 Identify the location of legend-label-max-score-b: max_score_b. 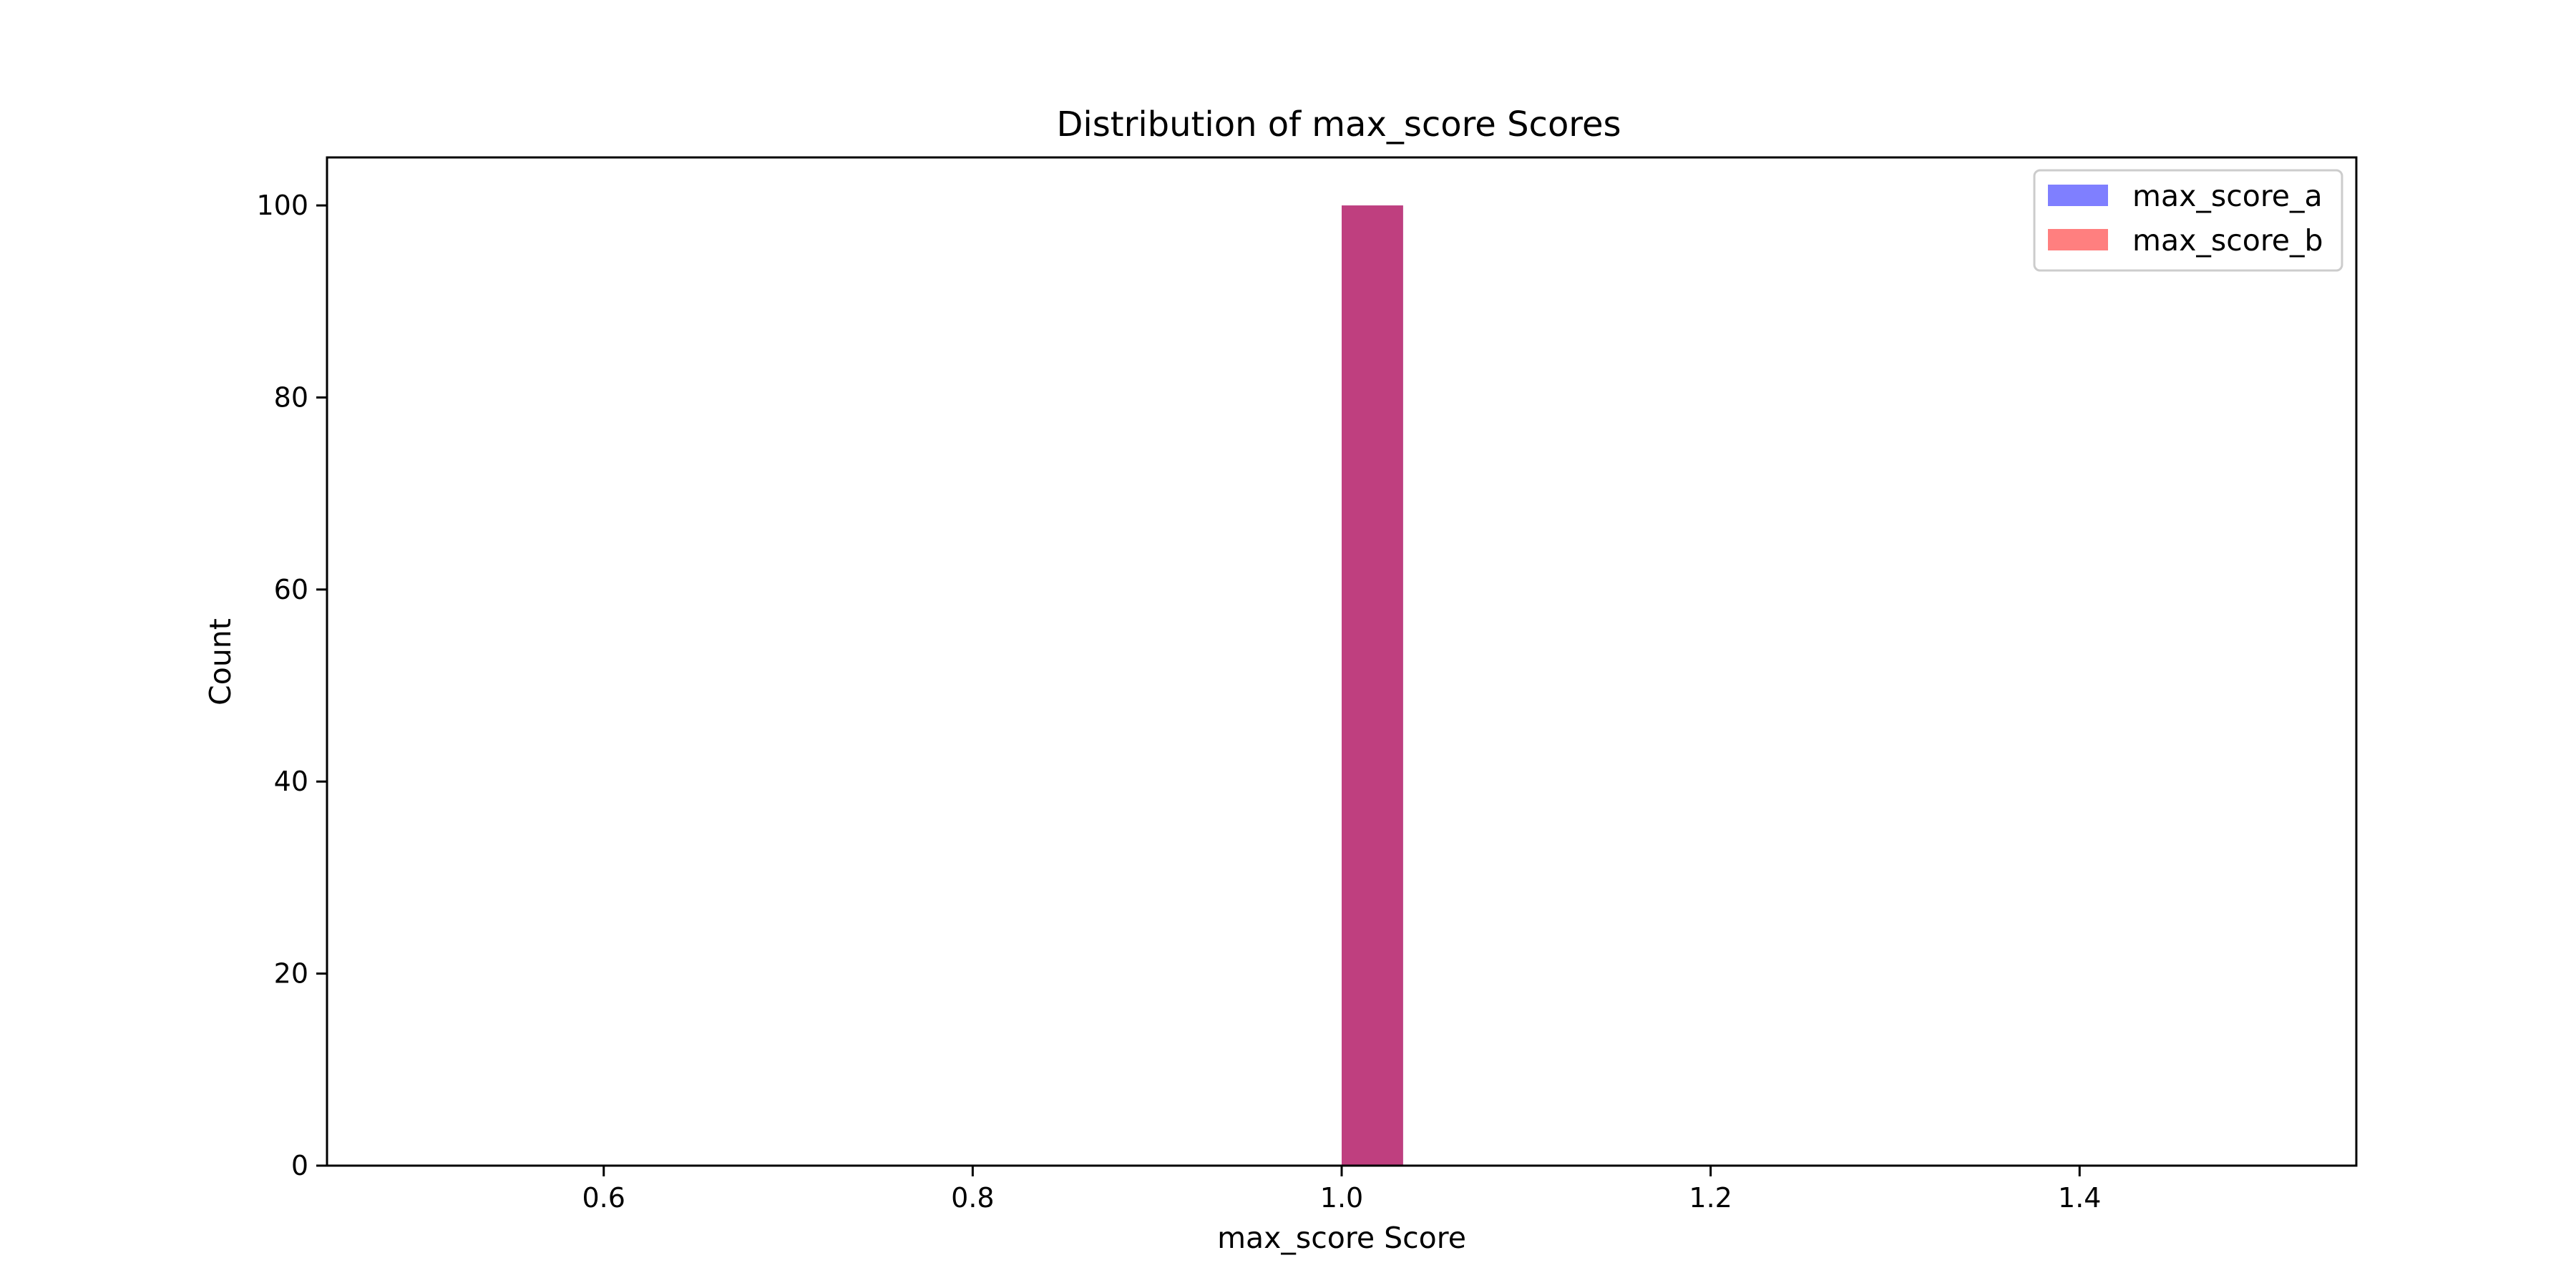
(2227, 240).